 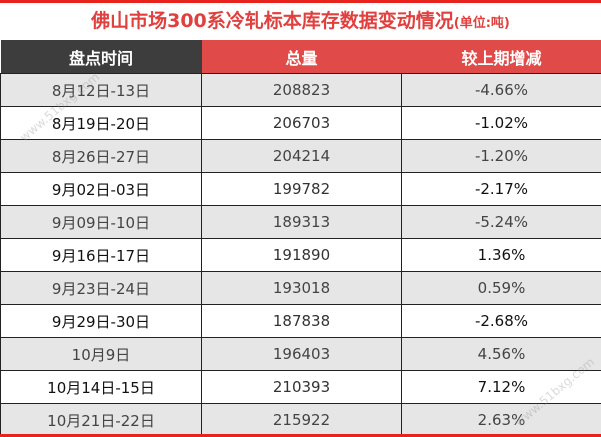 I want to click on page-title: 佛山市场300系冷轧标本库存数据变动情况(单位:吨), so click(x=300, y=22).